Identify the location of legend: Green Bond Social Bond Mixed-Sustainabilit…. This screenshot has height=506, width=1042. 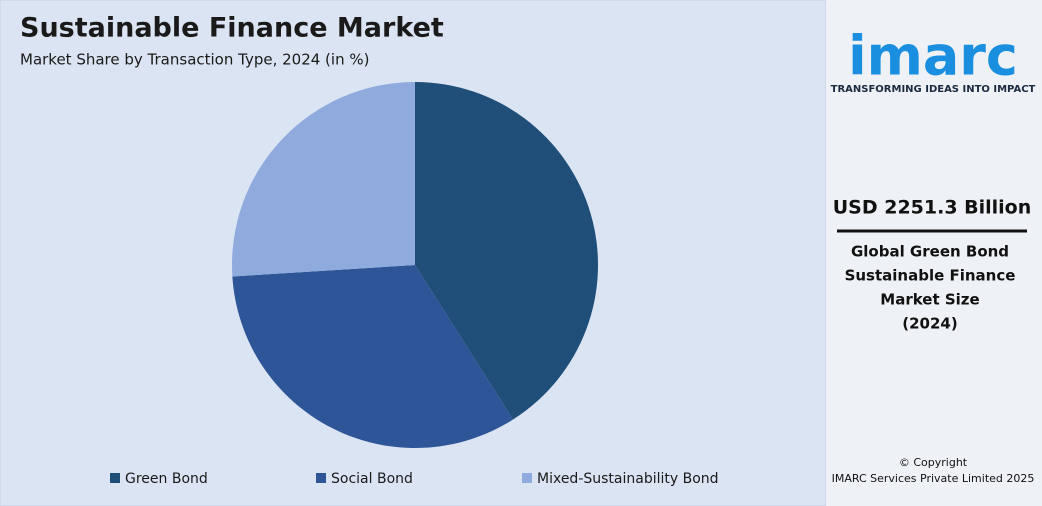
(414, 479).